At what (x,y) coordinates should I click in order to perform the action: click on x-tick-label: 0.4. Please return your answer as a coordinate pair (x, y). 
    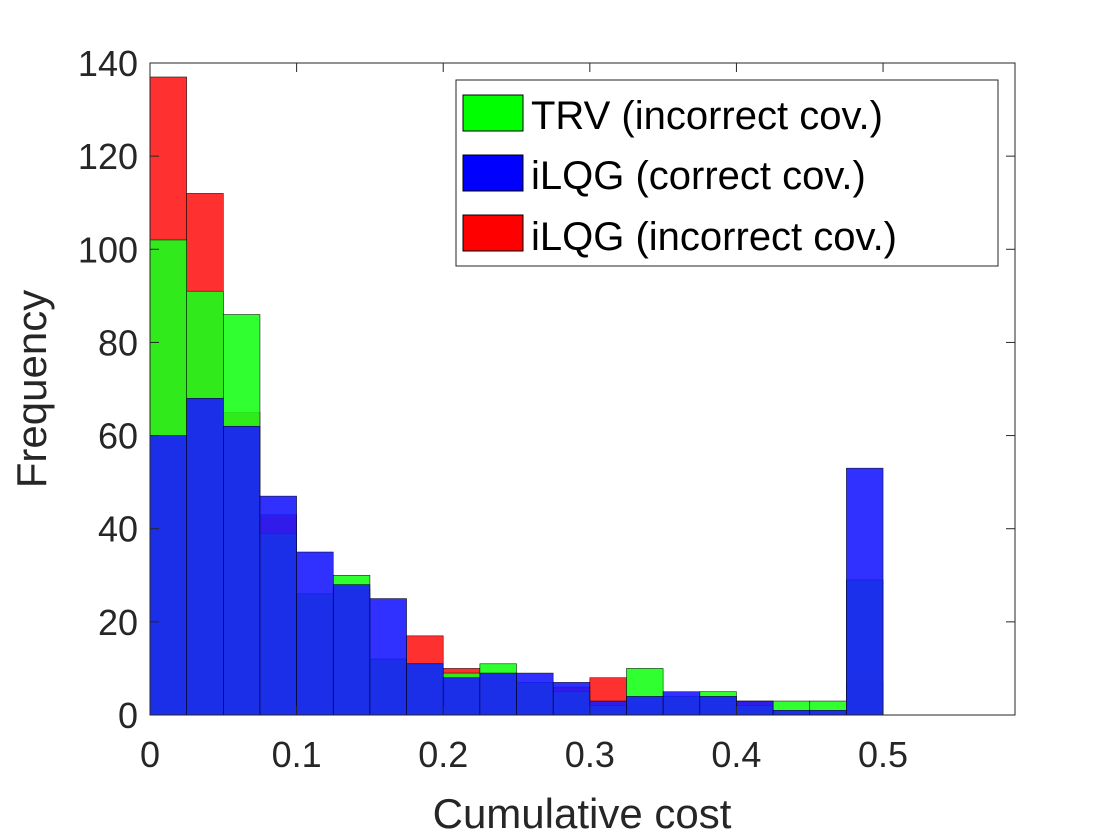
    Looking at the image, I should click on (736, 754).